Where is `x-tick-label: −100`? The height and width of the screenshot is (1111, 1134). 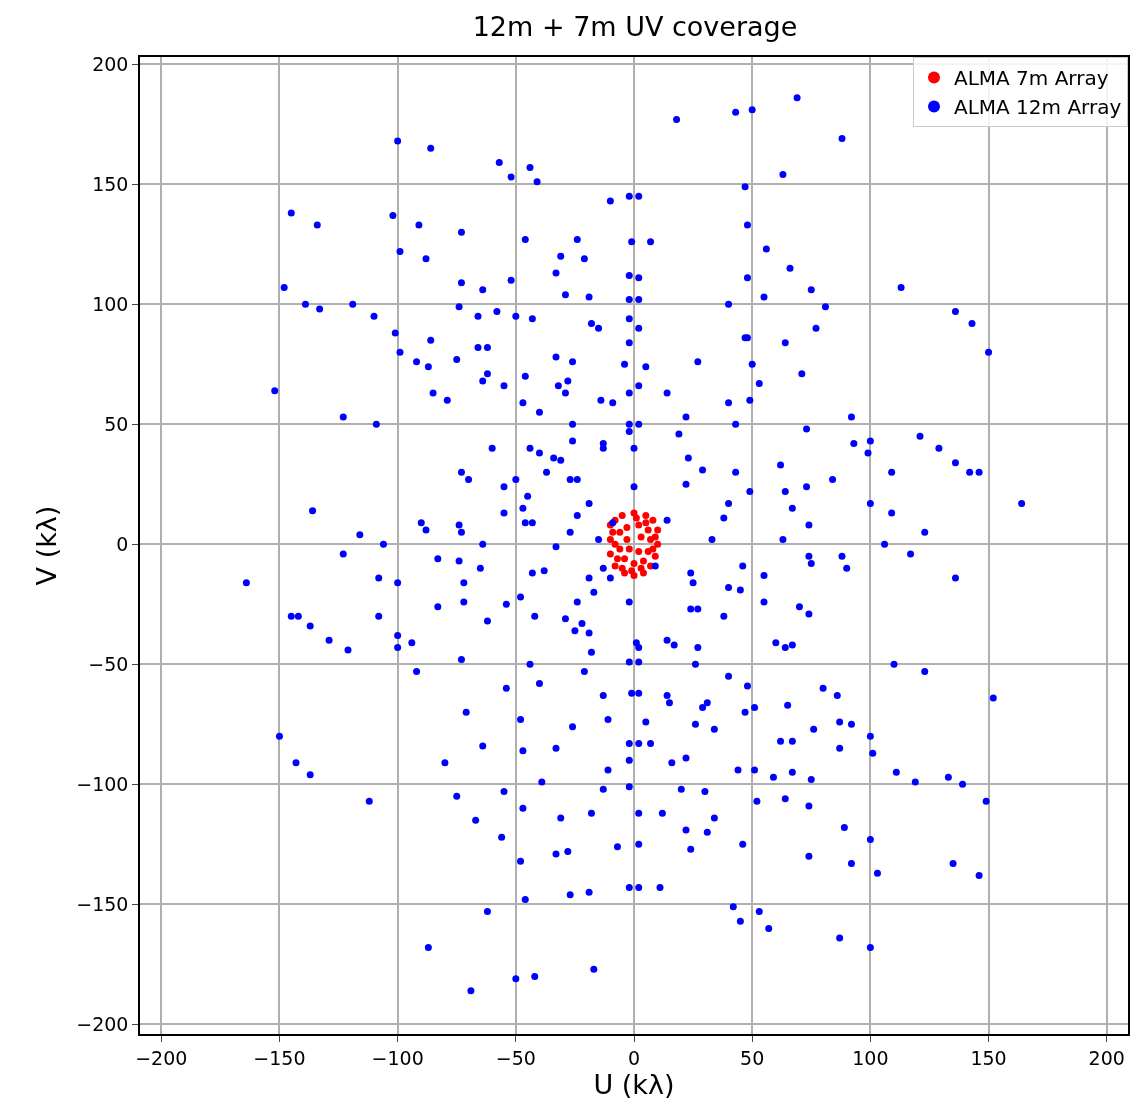
x-tick-label: −100 is located at coordinates (397, 1057).